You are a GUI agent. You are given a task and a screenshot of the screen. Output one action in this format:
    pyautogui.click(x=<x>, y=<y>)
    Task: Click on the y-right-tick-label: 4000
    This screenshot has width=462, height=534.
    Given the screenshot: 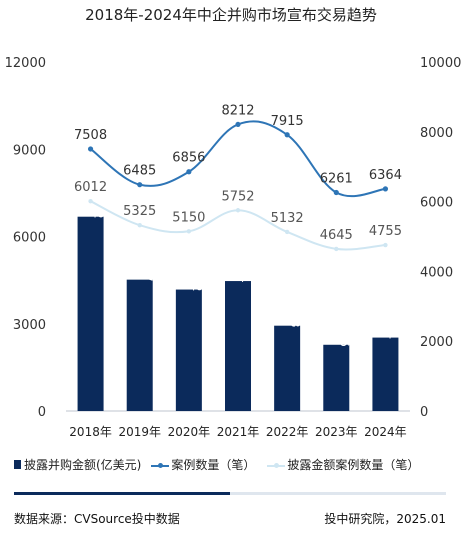 What is the action you would take?
    pyautogui.click(x=436, y=272)
    